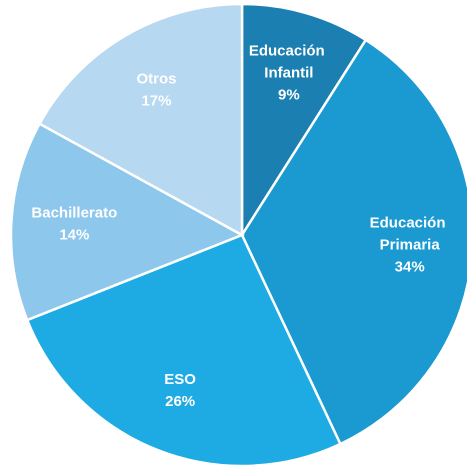 This screenshot has height=470, width=467. Describe the element at coordinates (410, 234) in the screenshot. I see `slice-label: Educación Primaria` at that location.